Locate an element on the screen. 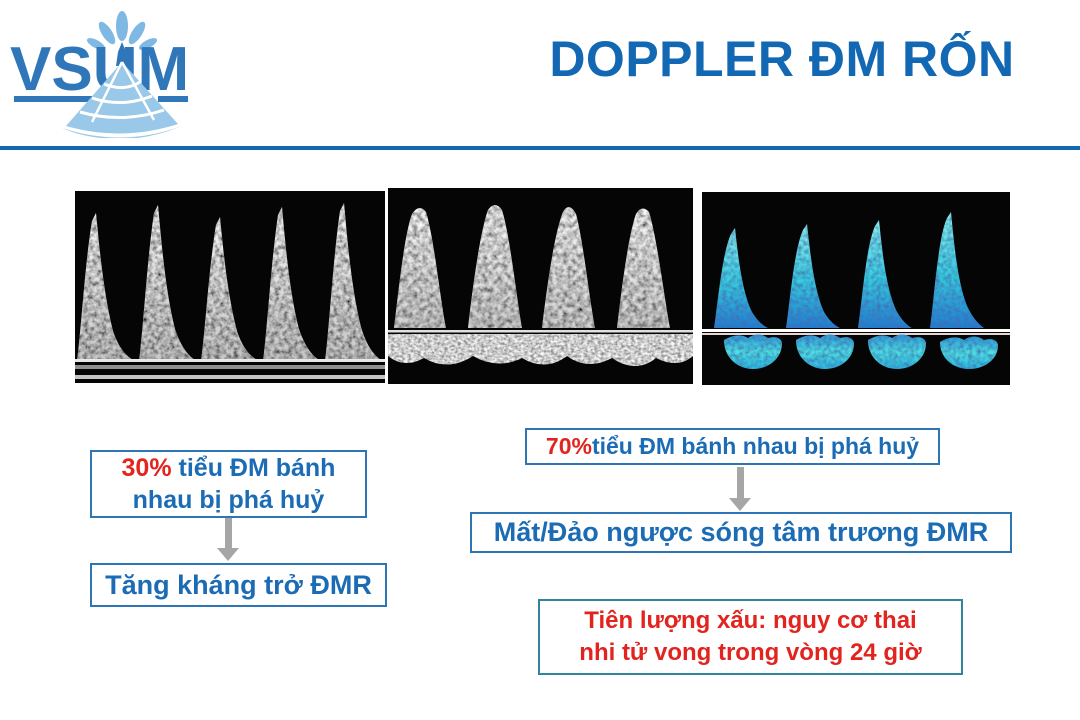 This screenshot has width=1080, height=720. ultrasound-image-reversed-diastole is located at coordinates (856, 288).